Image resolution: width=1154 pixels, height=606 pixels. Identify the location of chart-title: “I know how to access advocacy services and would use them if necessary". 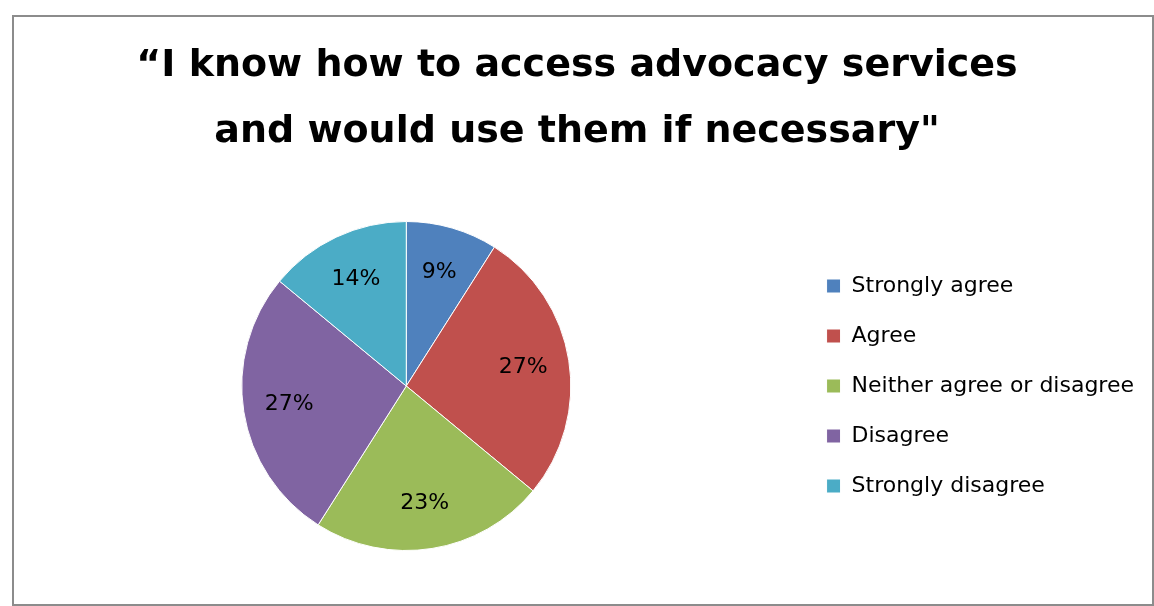
(577, 96).